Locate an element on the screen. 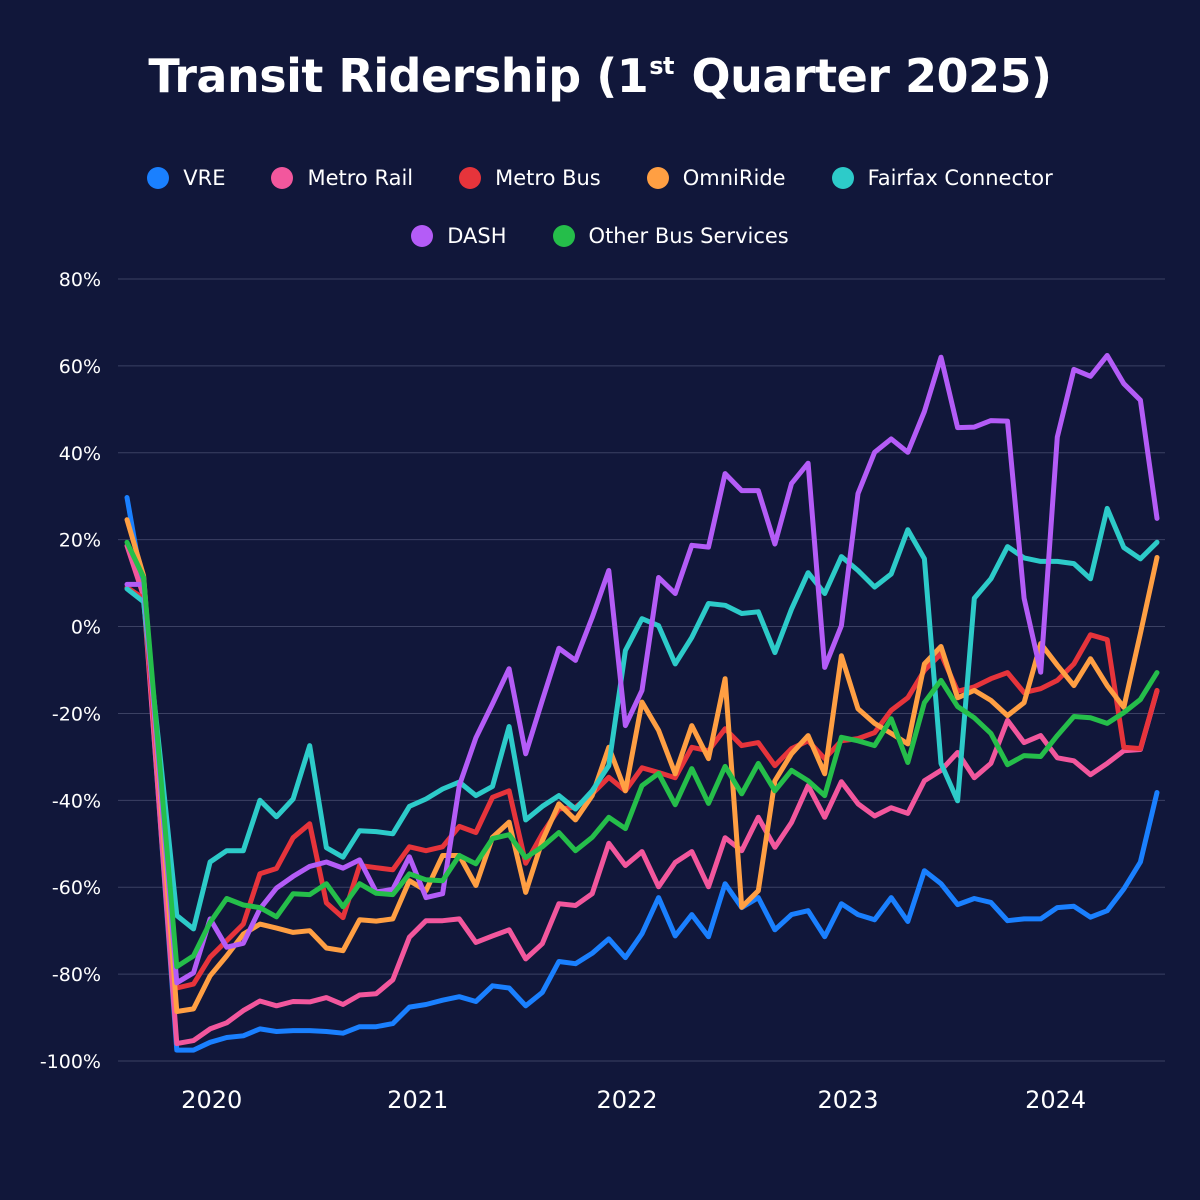 This screenshot has width=1200, height=1200. y-tick-label: 60% is located at coordinates (80, 367).